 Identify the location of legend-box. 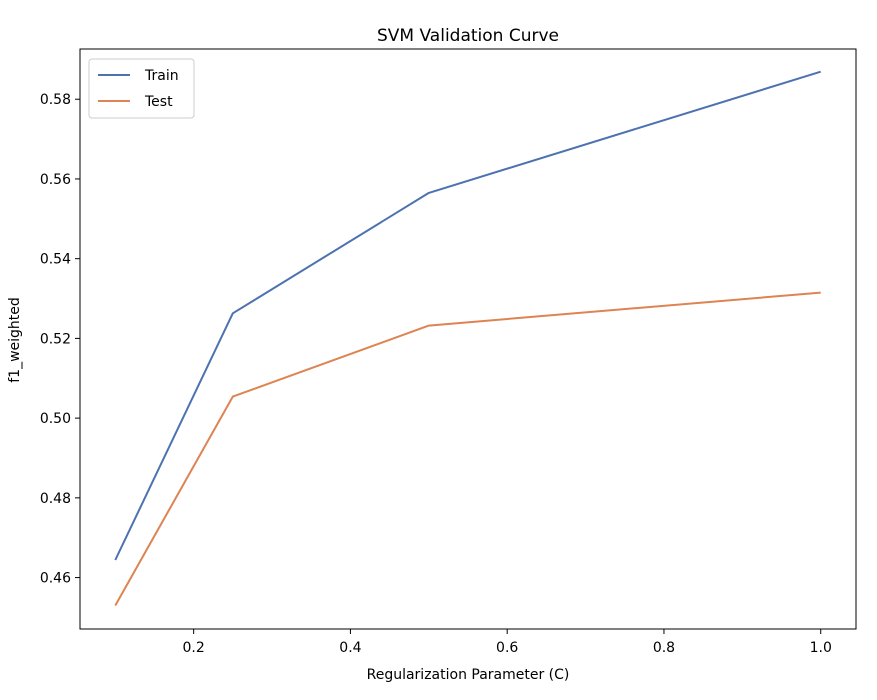
(141, 88).